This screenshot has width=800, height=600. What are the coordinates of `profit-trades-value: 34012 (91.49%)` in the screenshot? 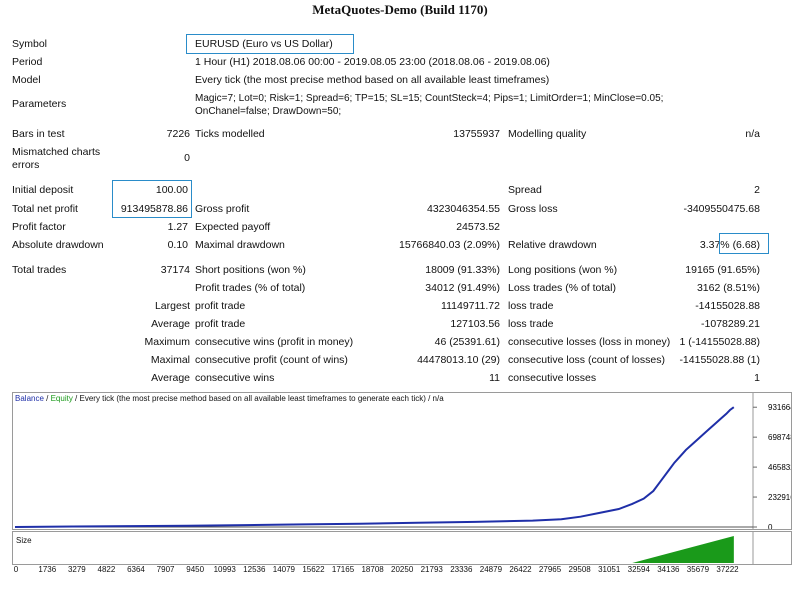 It's located at (462, 288).